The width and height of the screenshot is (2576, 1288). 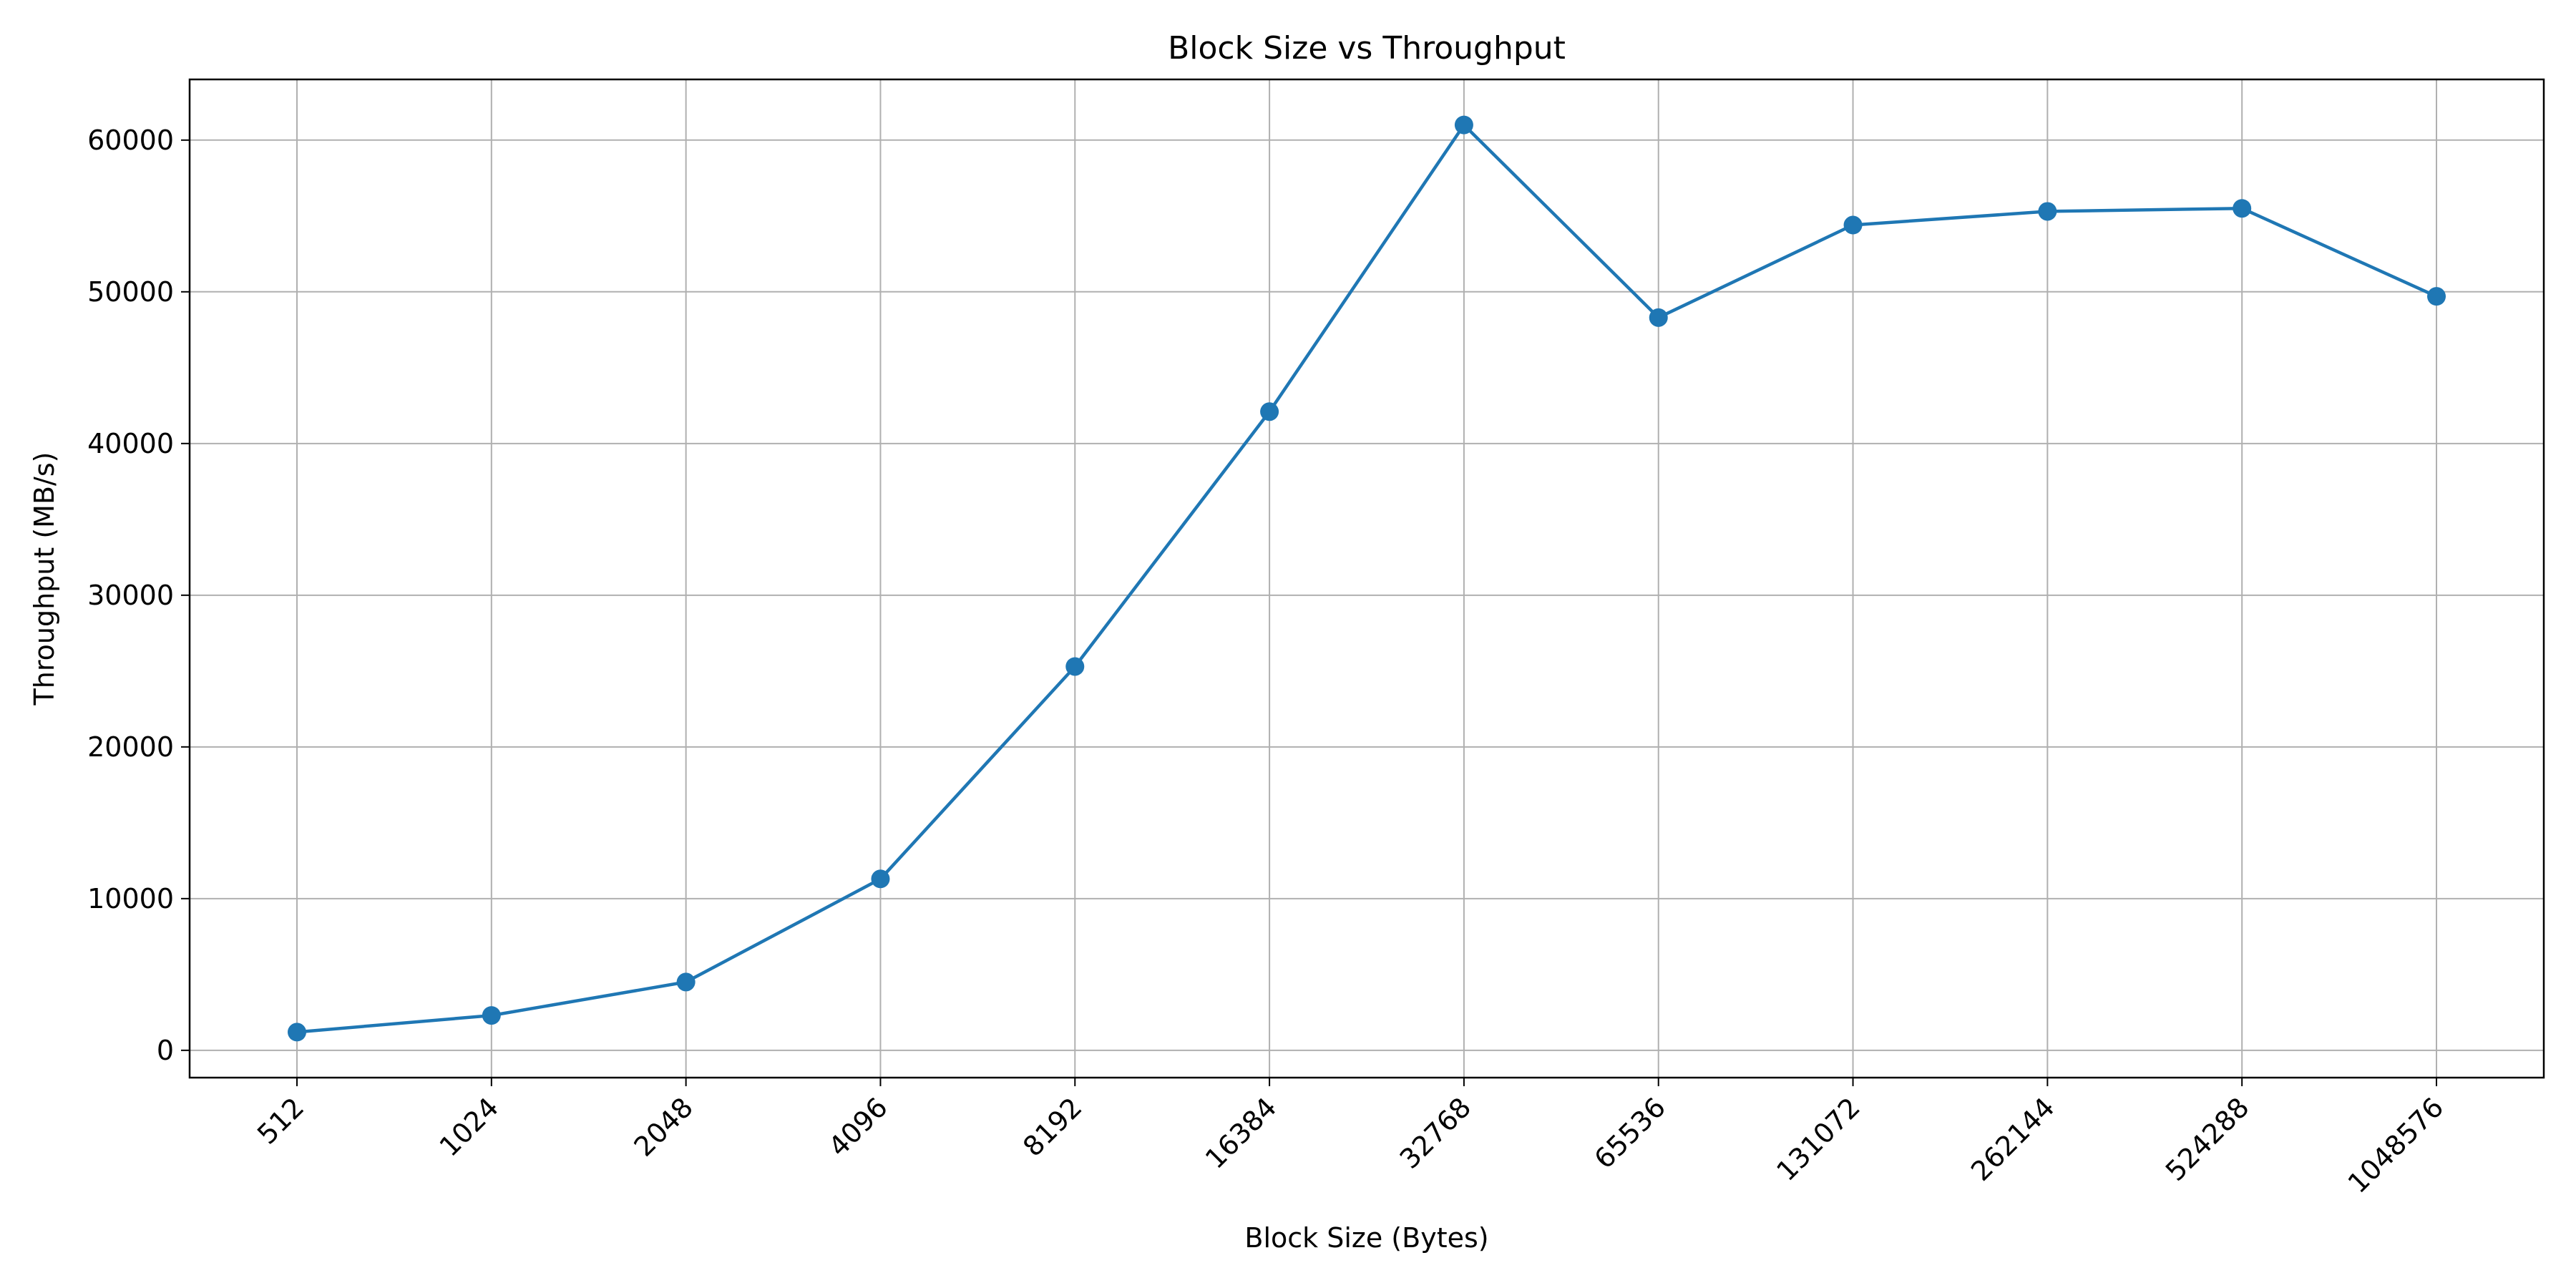 I want to click on y-tick-label: 60000, so click(x=130, y=140).